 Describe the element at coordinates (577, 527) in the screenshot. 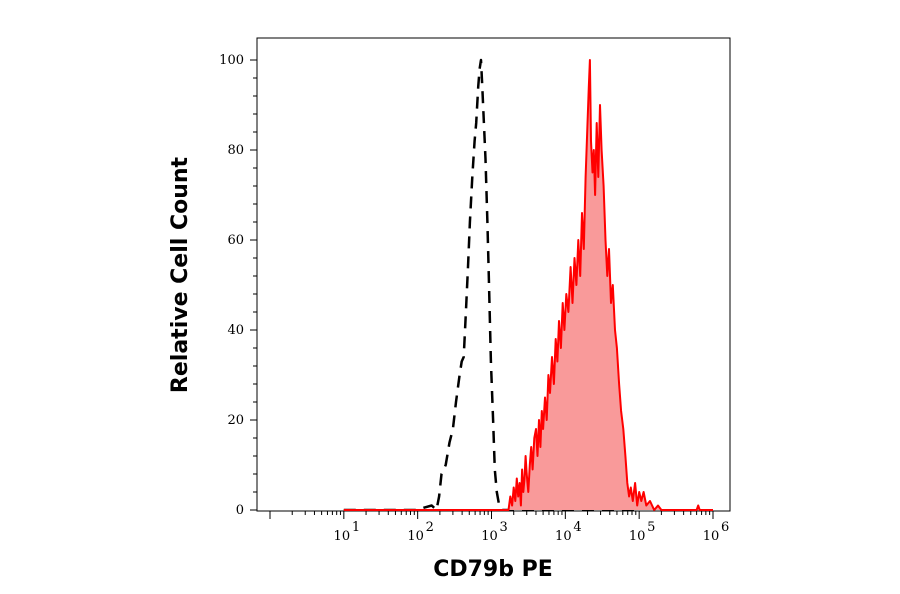

I see `x-tick-exponent: 4` at that location.